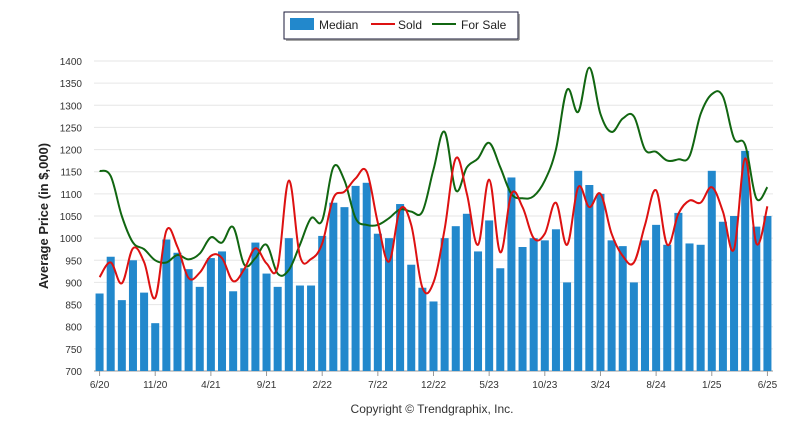 This screenshot has width=800, height=439. I want to click on y-axis-title: Average Price (in $,000), so click(43, 216).